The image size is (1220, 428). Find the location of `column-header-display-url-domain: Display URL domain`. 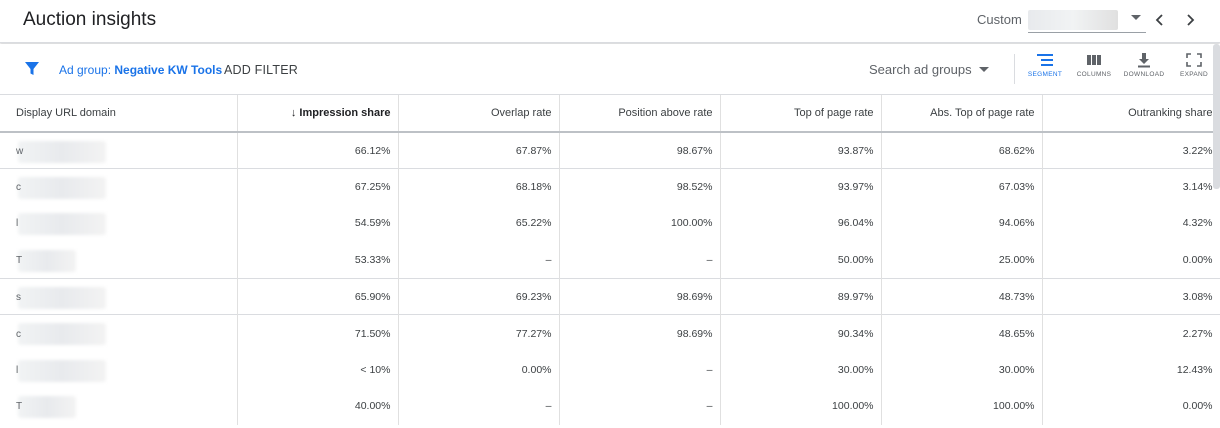

column-header-display-url-domain: Display URL domain is located at coordinates (119, 114).